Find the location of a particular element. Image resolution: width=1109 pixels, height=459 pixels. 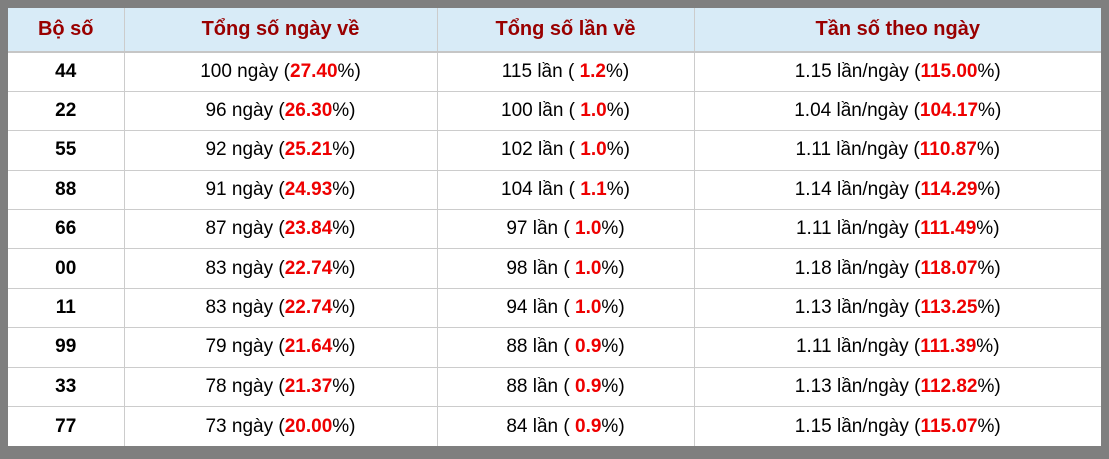

percent-value: 21.64 is located at coordinates (308, 347).